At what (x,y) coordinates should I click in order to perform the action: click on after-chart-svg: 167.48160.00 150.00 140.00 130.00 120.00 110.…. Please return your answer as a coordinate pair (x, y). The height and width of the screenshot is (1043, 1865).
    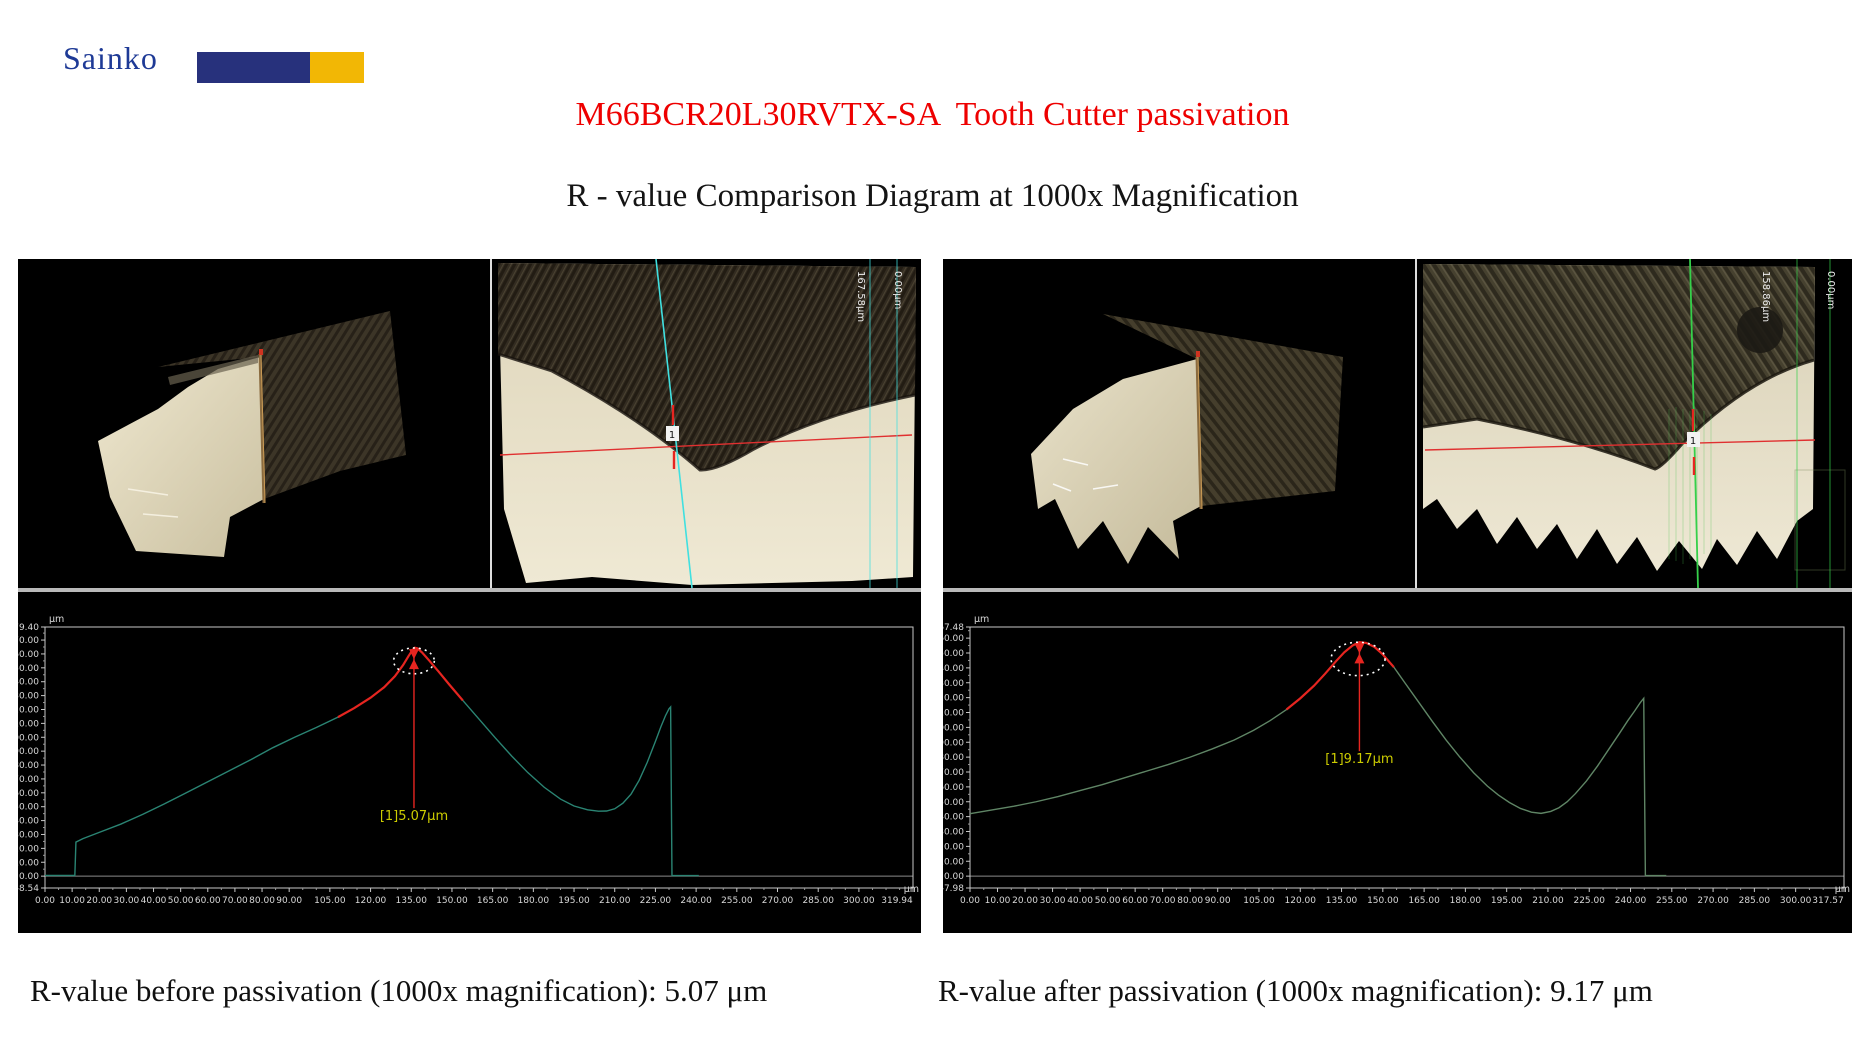
    Looking at the image, I should click on (1396, 760).